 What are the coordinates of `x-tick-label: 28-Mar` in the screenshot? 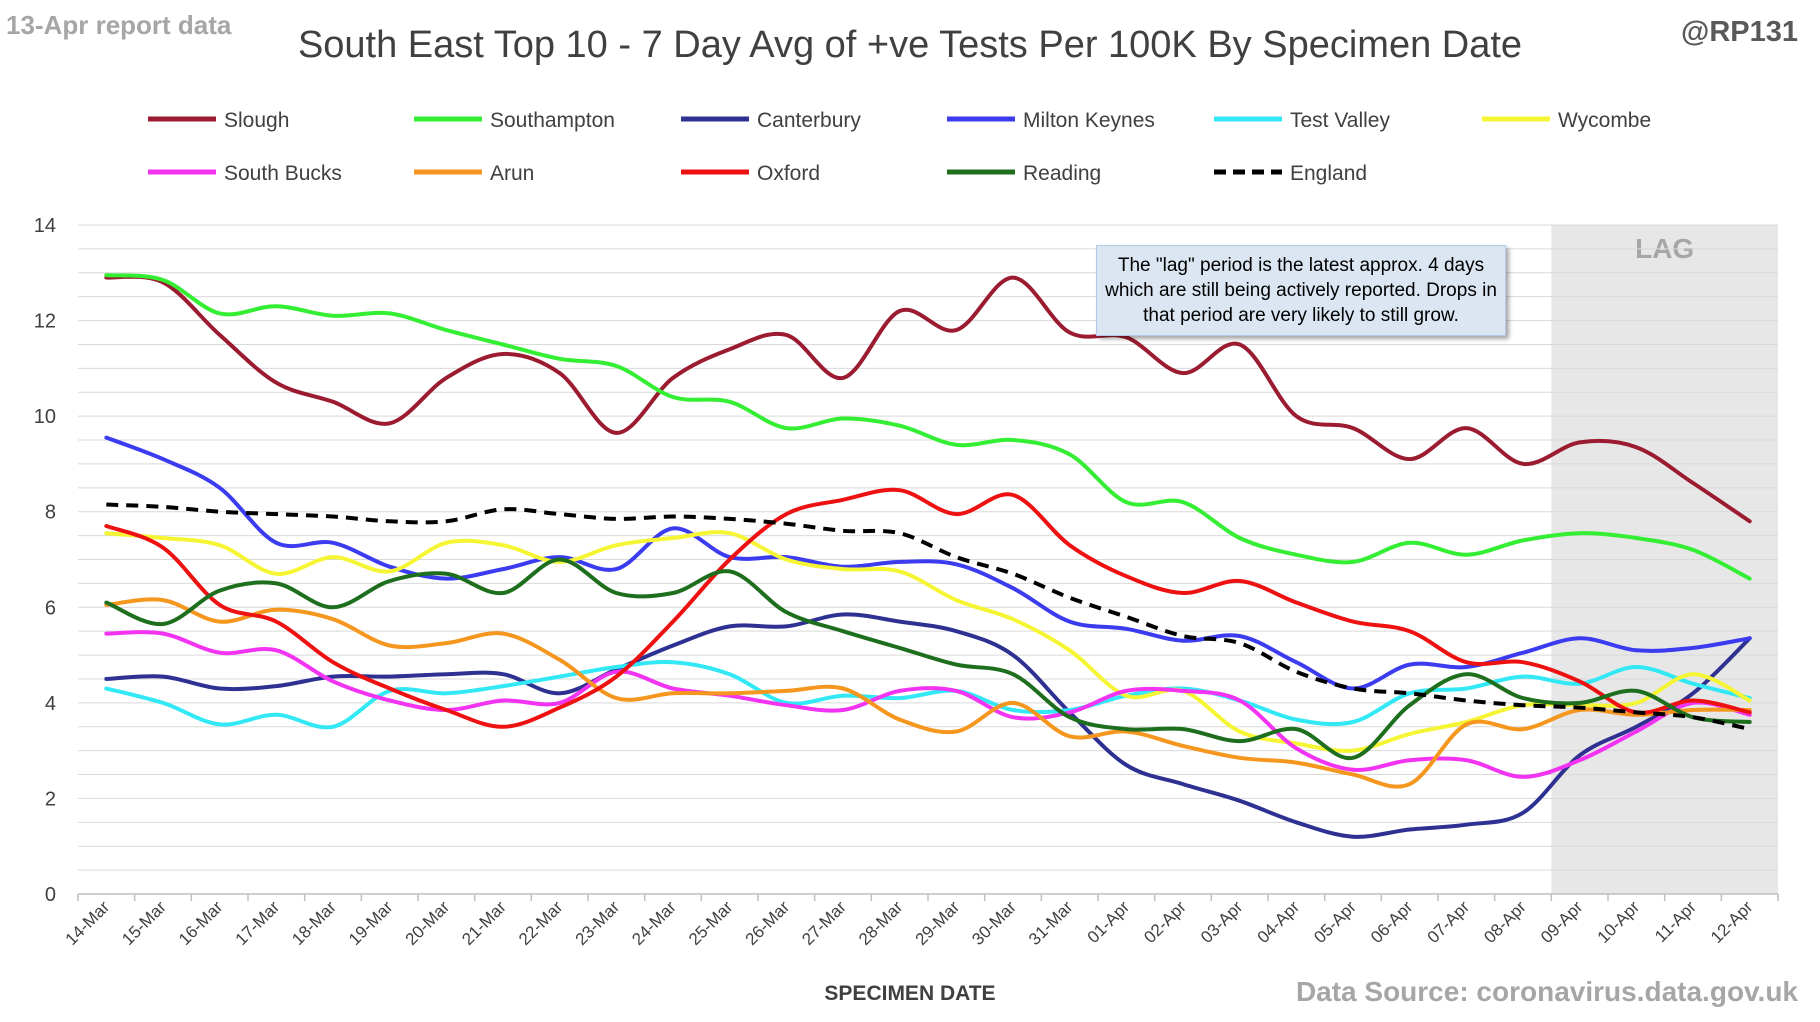 It's located at (881, 923).